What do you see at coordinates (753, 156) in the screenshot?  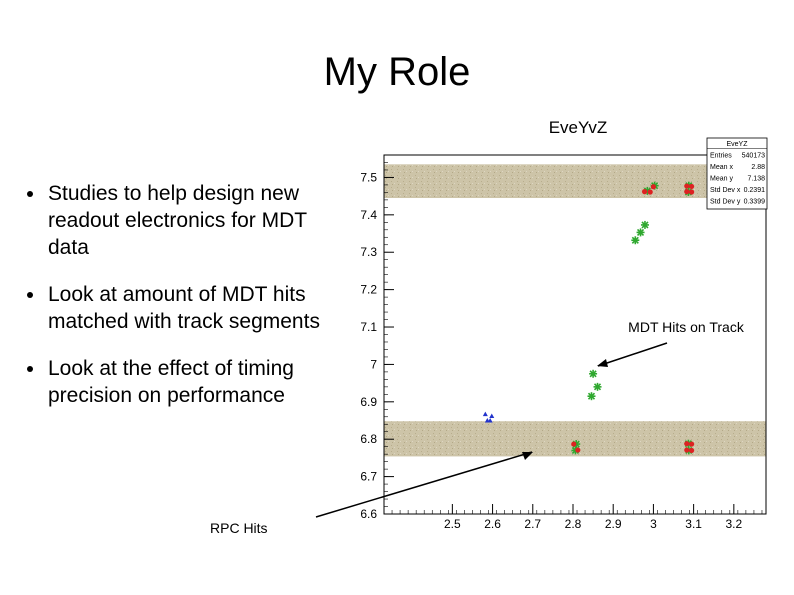 I see `stats-row-value: 540173` at bounding box center [753, 156].